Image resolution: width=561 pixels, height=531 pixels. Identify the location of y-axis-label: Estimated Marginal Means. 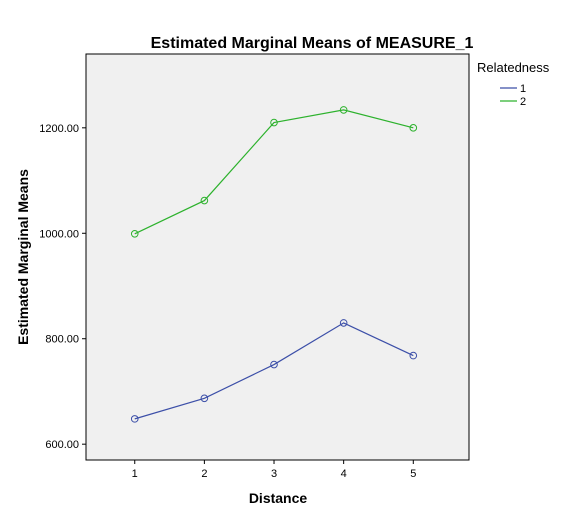
(23, 257).